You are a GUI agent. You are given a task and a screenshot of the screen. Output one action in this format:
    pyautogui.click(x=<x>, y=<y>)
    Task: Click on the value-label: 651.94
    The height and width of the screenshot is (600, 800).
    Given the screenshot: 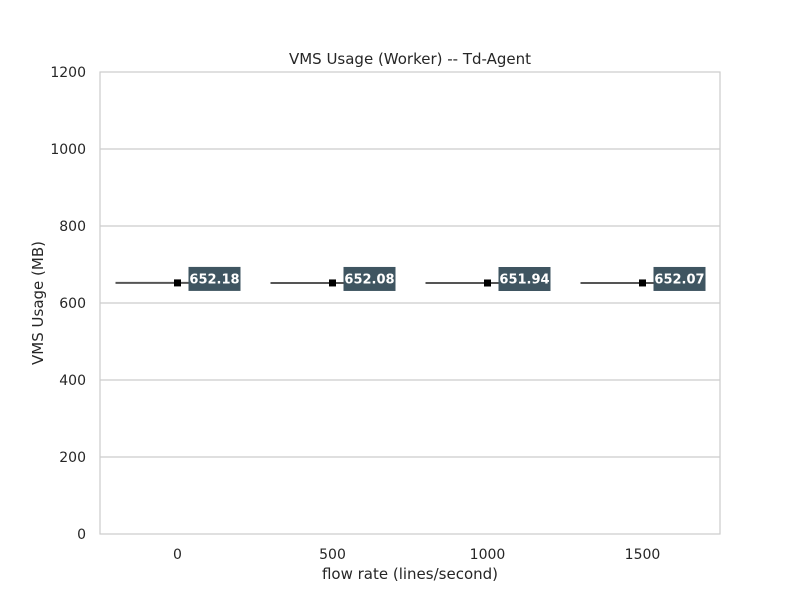 What is the action you would take?
    pyautogui.click(x=524, y=280)
    